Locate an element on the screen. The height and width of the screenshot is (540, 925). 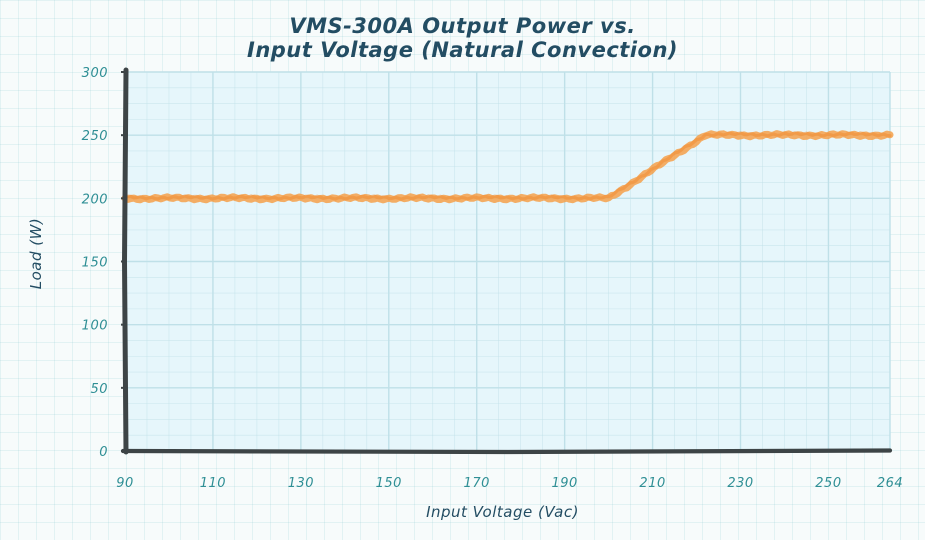
x-tick-label: 150 is located at coordinates (389, 483).